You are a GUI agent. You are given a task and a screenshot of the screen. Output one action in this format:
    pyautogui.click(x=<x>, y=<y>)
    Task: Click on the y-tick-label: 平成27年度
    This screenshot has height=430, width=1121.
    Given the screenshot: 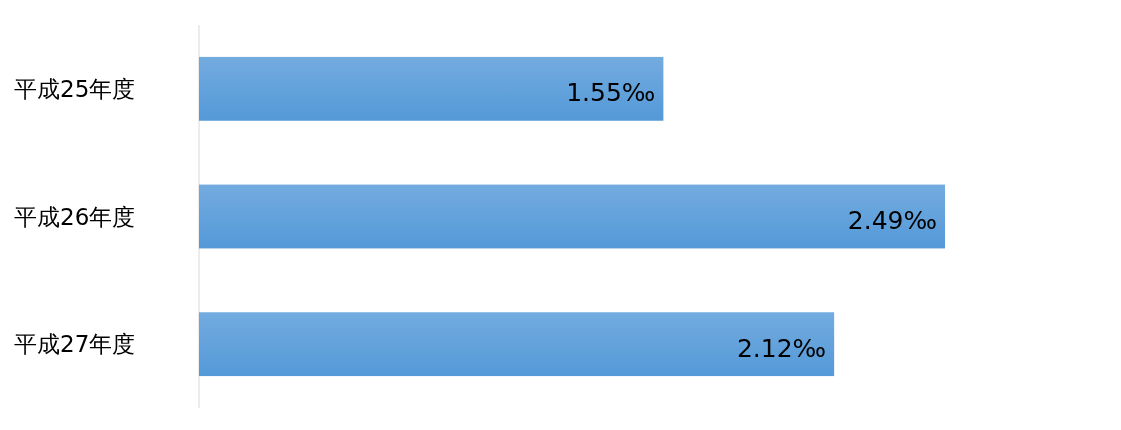 What is the action you would take?
    pyautogui.click(x=75, y=344)
    